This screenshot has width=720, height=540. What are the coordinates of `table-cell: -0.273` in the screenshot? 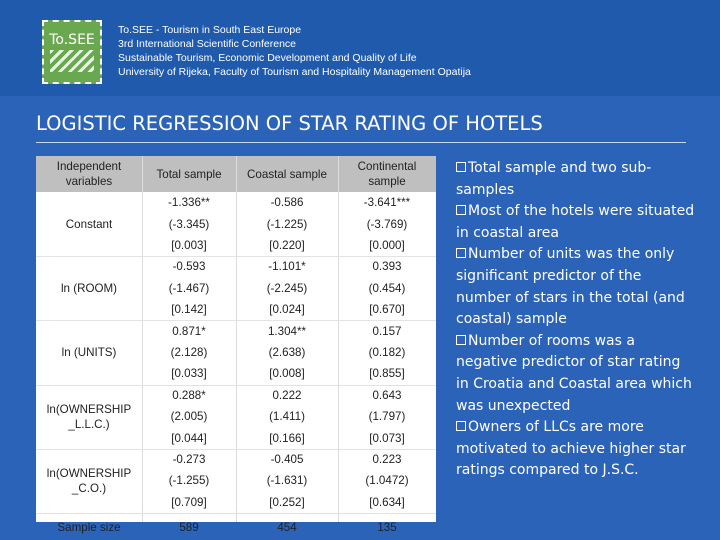 It's located at (189, 459).